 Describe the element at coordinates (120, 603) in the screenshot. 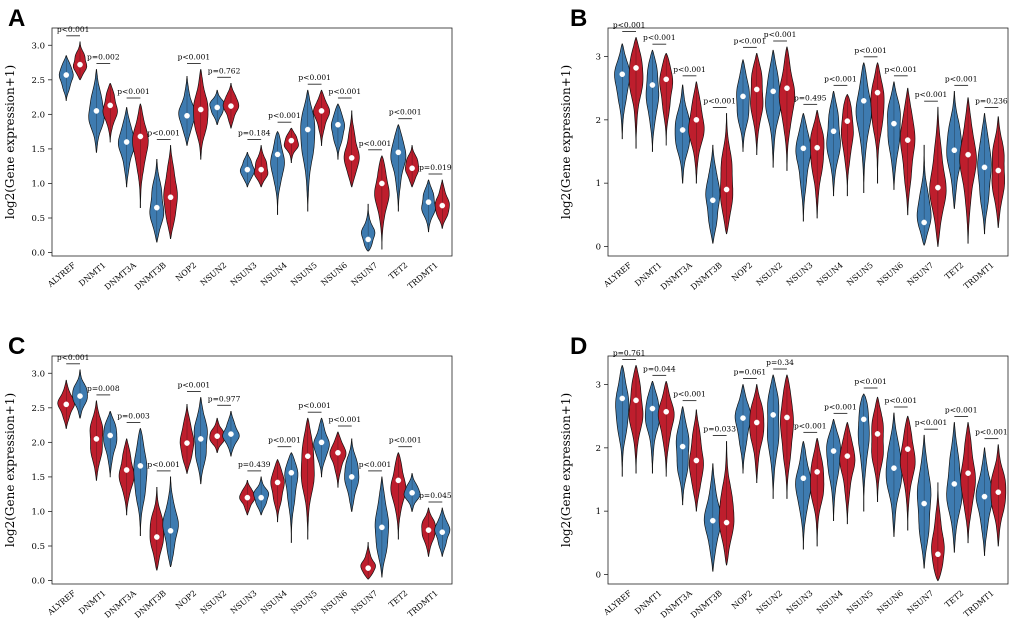

I see `x-tick-label: DNMT3A` at that location.